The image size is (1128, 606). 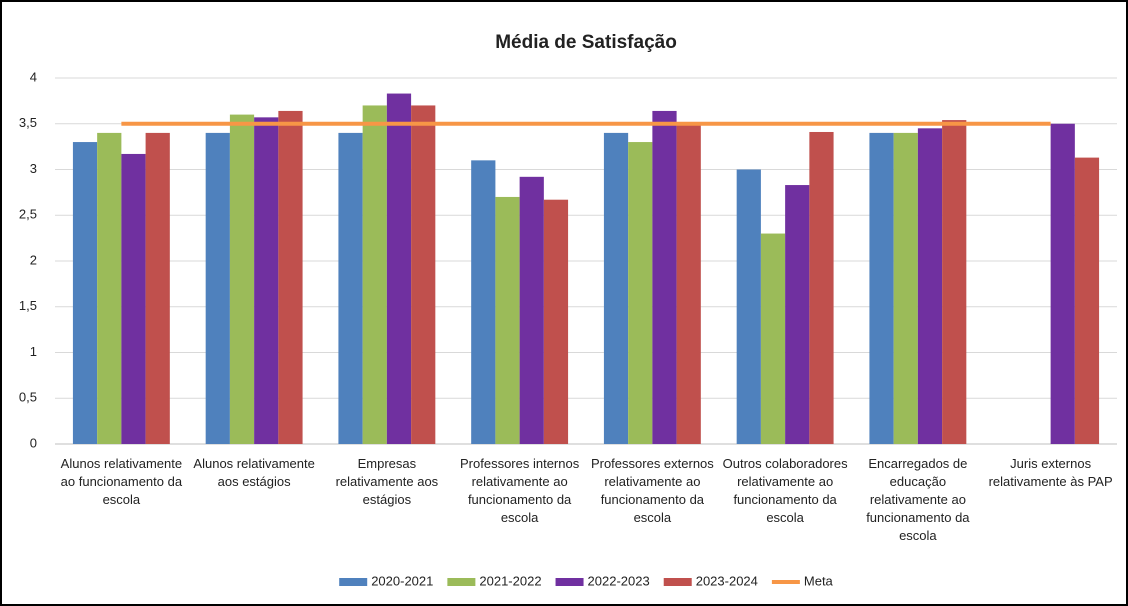 I want to click on x-tick-line: estágios, so click(x=387, y=499).